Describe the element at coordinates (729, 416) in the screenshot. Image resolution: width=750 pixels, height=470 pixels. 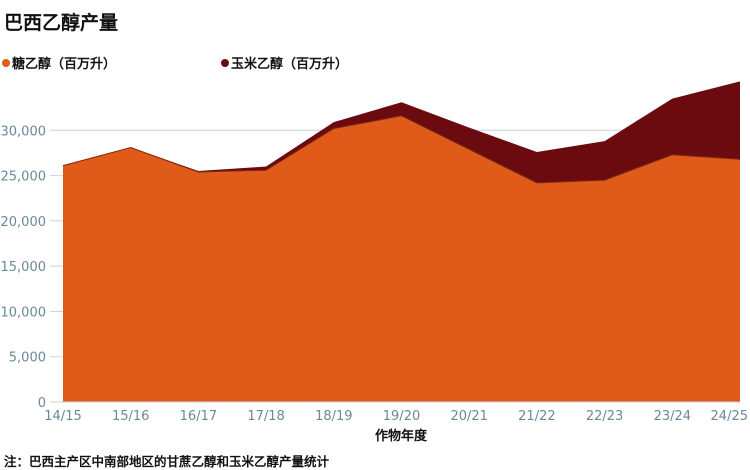
I see `x-tick-label-24/25: 24/25` at that location.